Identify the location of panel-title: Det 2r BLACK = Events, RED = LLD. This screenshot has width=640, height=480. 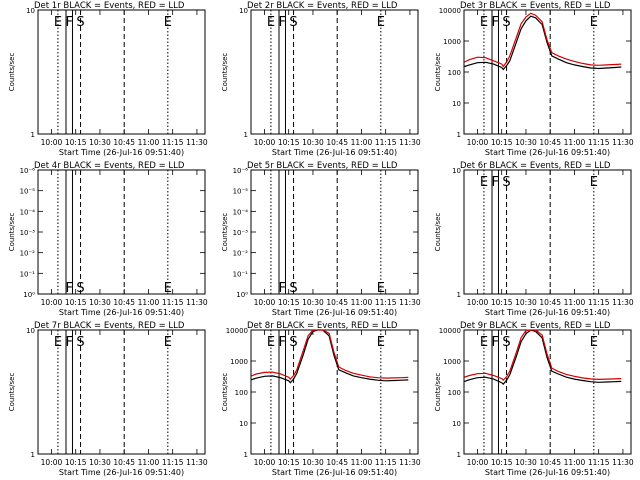
(322, 6).